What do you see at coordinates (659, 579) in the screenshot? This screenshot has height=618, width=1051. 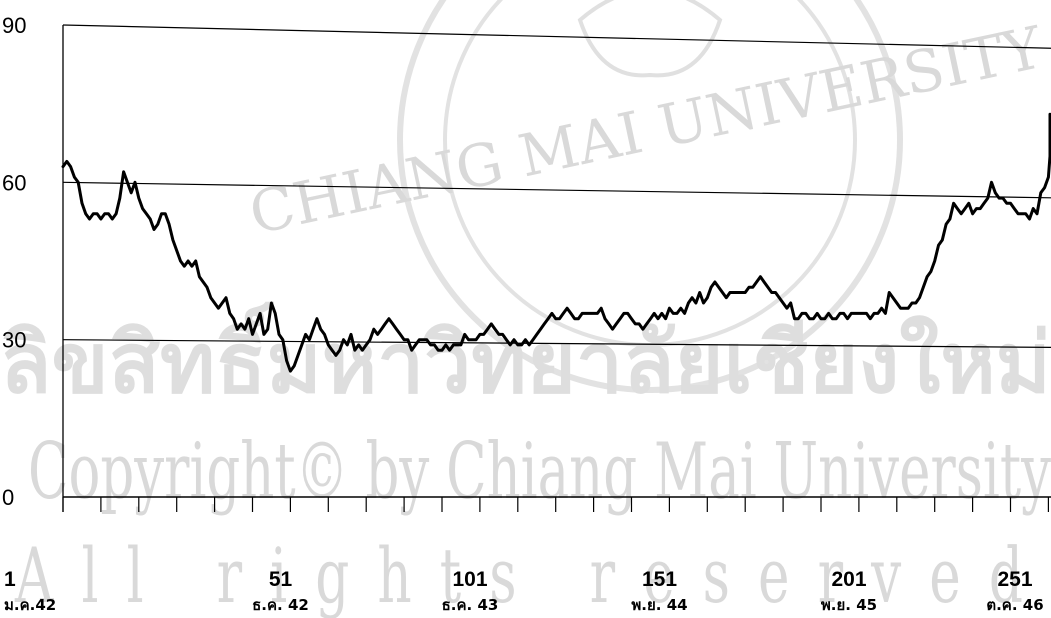 I see `x-tick-number-151: 151` at bounding box center [659, 579].